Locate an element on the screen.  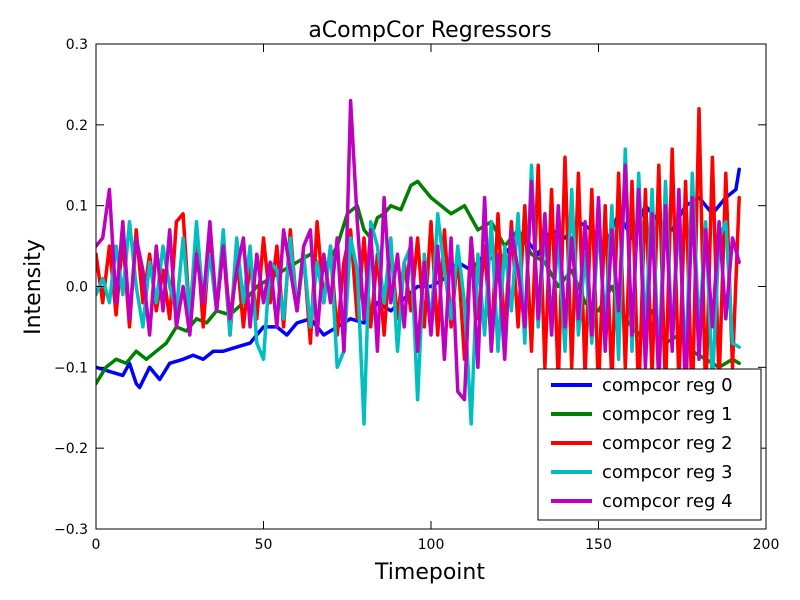
x-tick-label: 50 is located at coordinates (264, 545).